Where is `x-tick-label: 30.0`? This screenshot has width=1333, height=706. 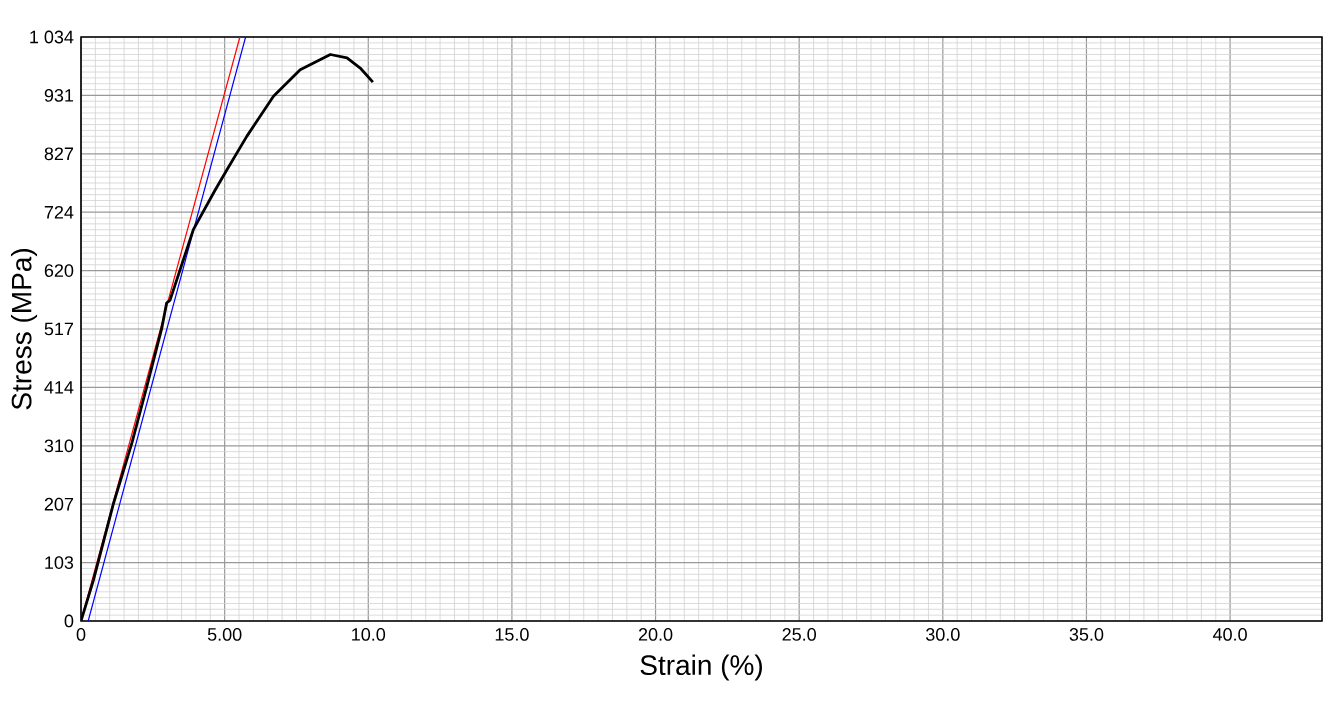 x-tick-label: 30.0 is located at coordinates (942, 634).